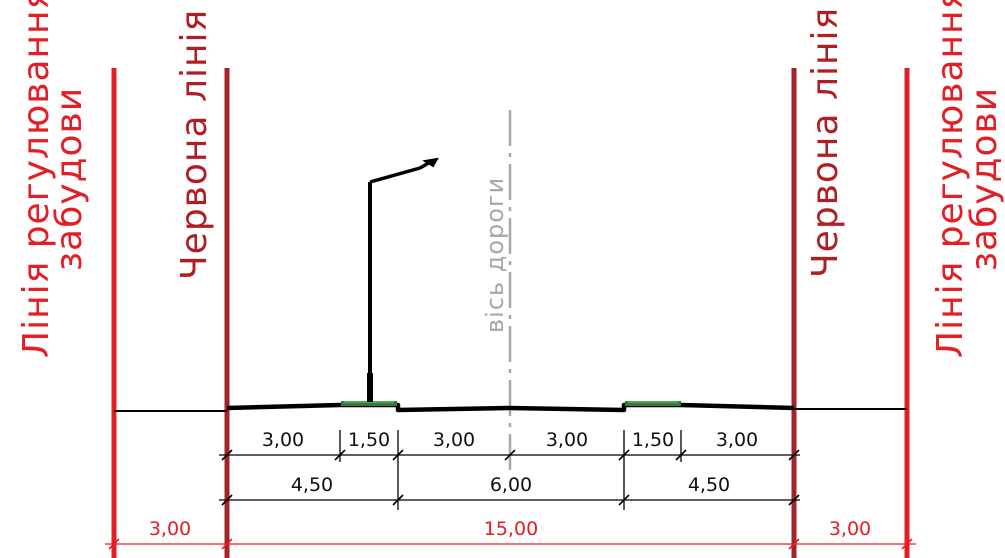  What do you see at coordinates (403, 279) in the screenshot?
I see `street-lamp` at bounding box center [403, 279].